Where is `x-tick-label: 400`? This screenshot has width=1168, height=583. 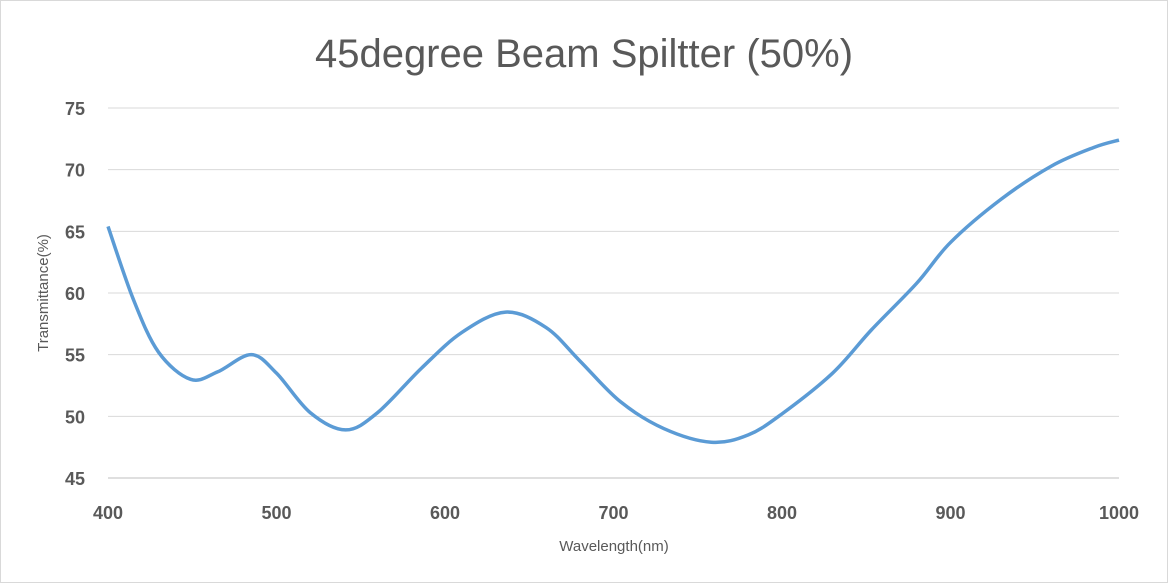 x-tick-label: 400 is located at coordinates (108, 513).